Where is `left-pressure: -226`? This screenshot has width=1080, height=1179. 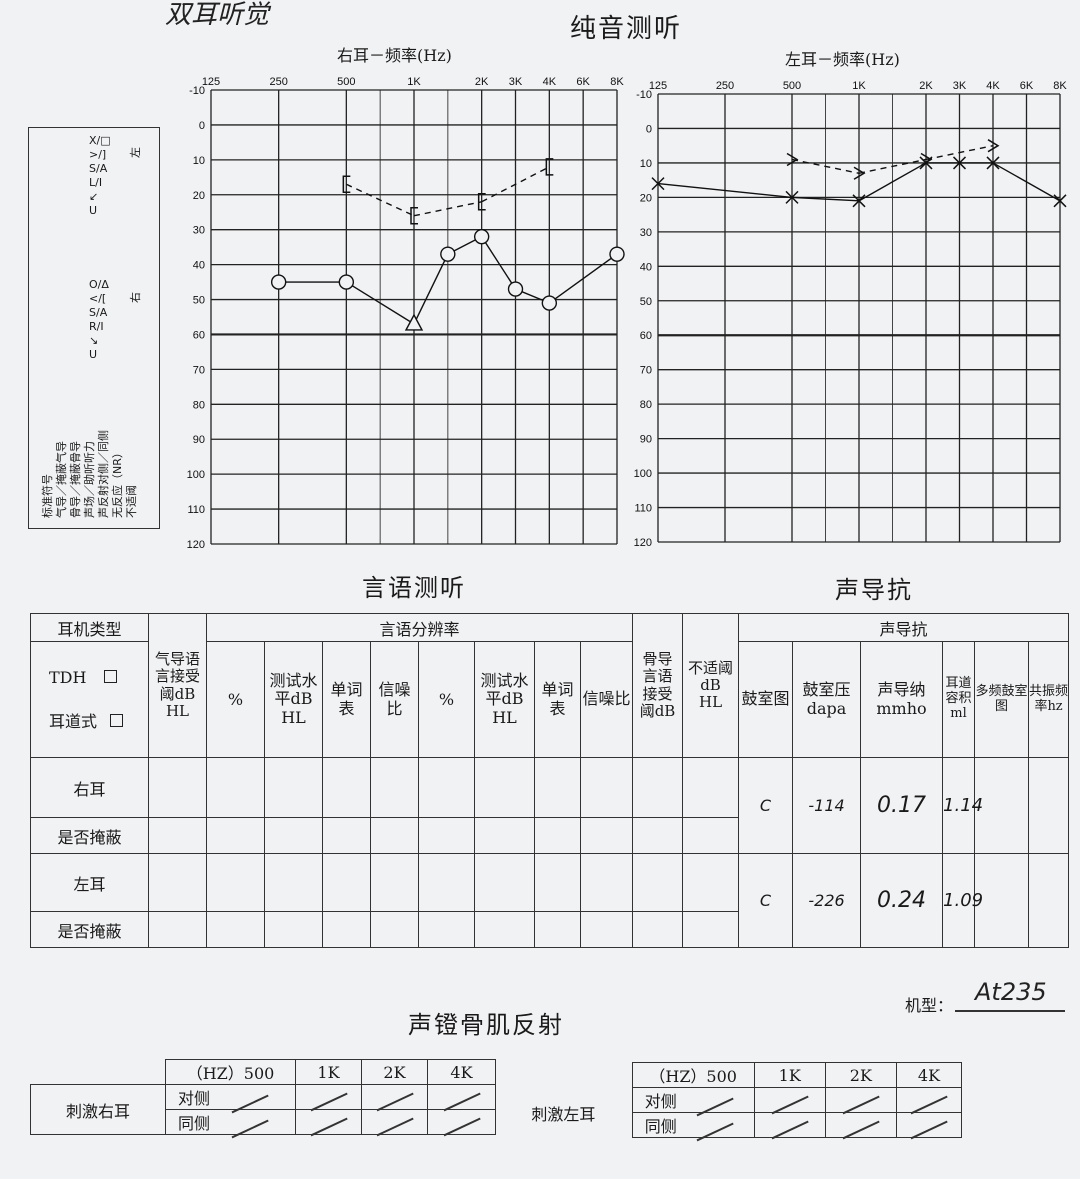
left-pressure: -226 is located at coordinates (827, 900).